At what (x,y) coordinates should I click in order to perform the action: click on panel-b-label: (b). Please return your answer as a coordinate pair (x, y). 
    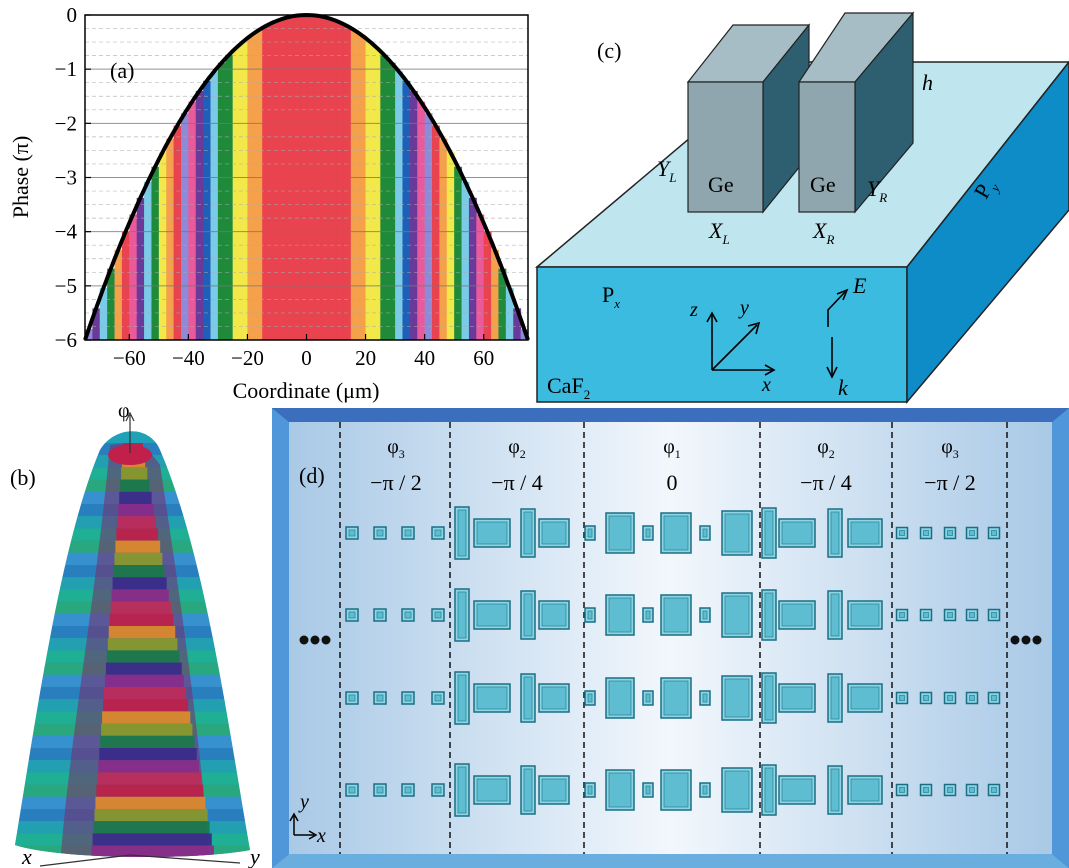
    Looking at the image, I should click on (23, 477).